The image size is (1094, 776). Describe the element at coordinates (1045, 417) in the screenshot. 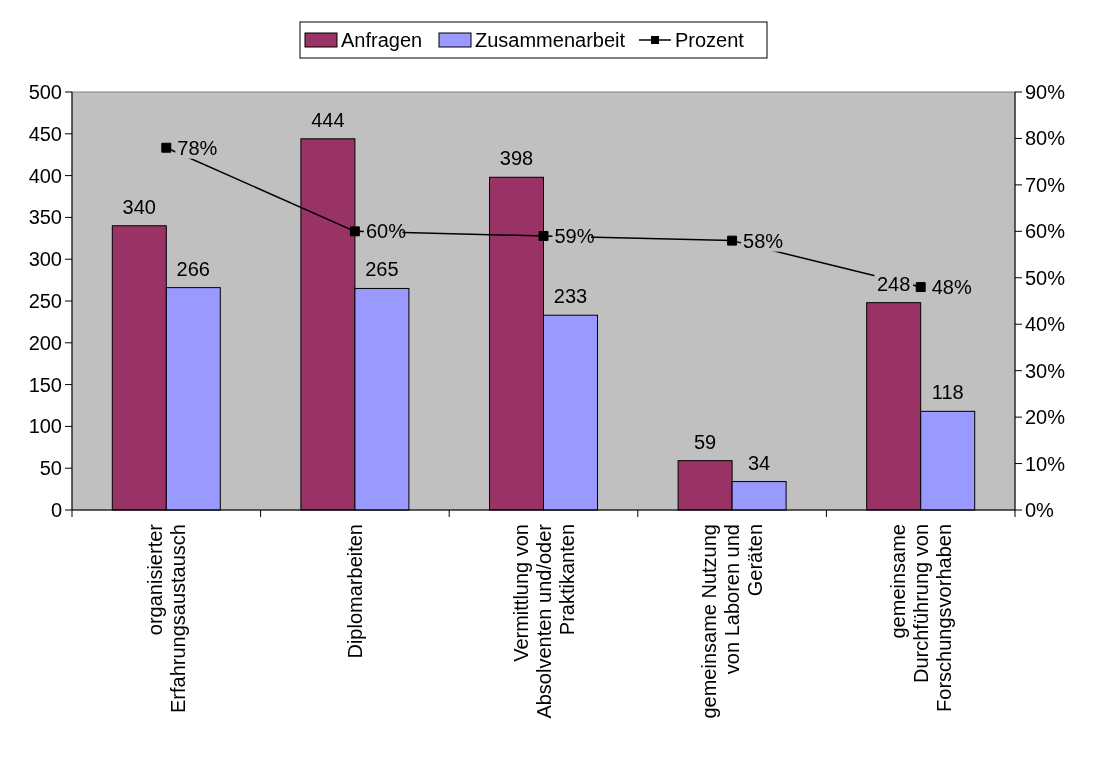

I see `y2-tick-label: 20%` at that location.